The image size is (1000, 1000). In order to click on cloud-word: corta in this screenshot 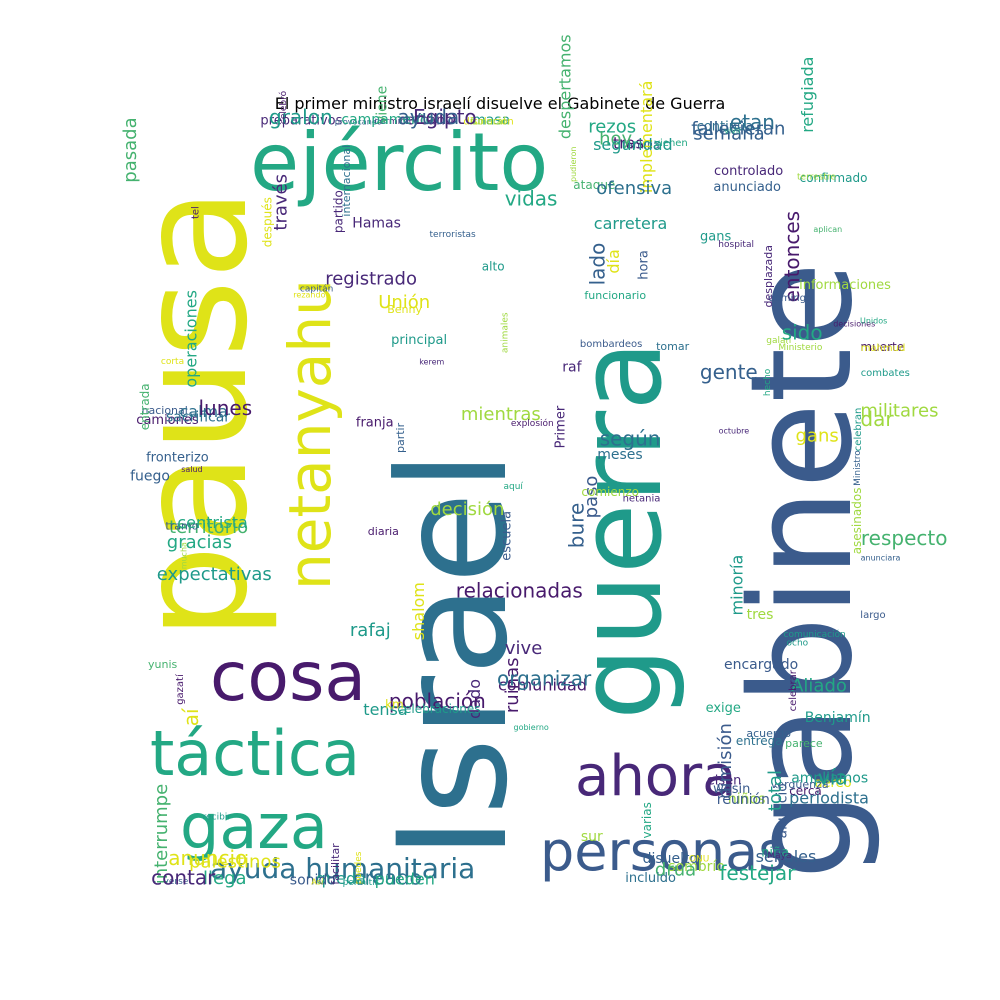, I will do `click(172, 362)`.